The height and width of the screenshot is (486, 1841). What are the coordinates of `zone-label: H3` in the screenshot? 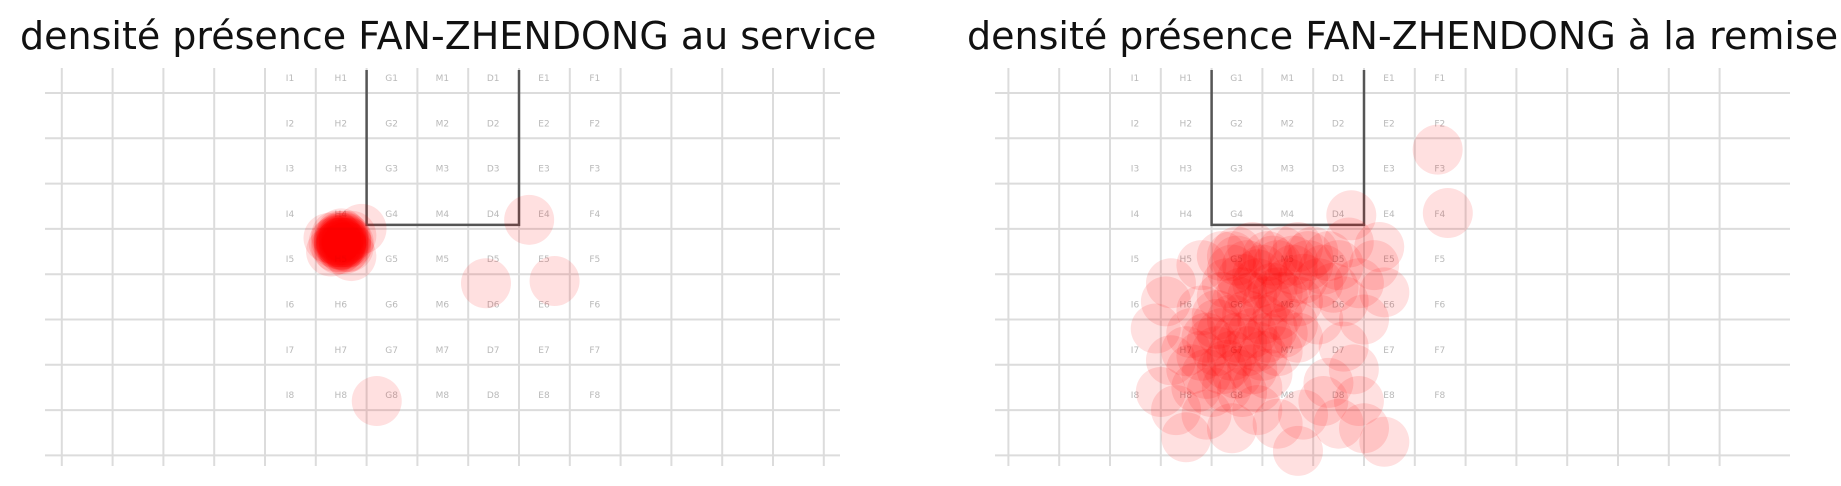 It's located at (1186, 170).